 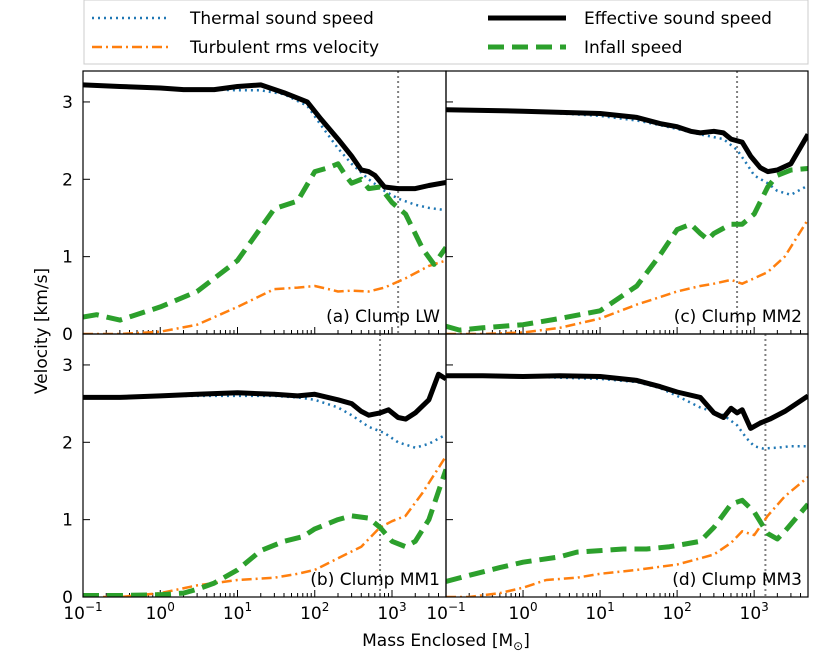 I want to click on legend-frame, so click(x=446, y=32).